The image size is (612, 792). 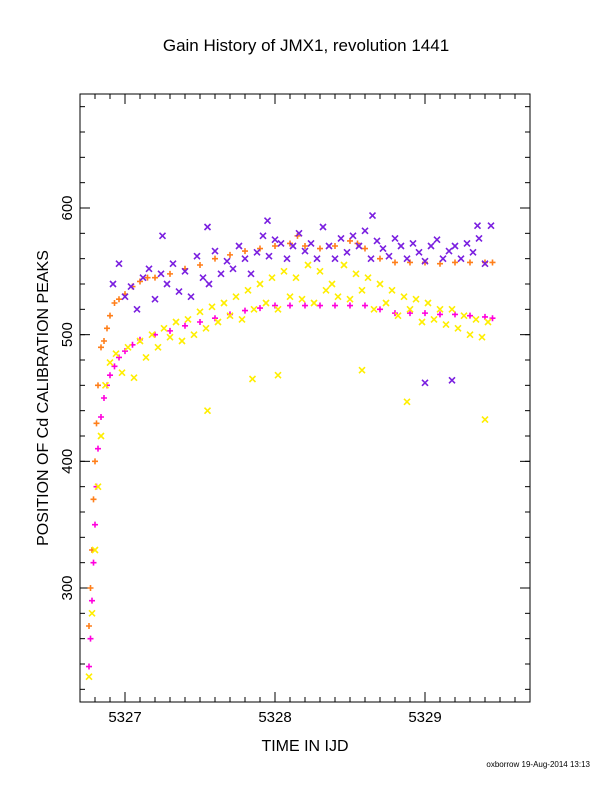 What do you see at coordinates (305, 746) in the screenshot?
I see `x-axis-label: TIME IN IJD` at bounding box center [305, 746].